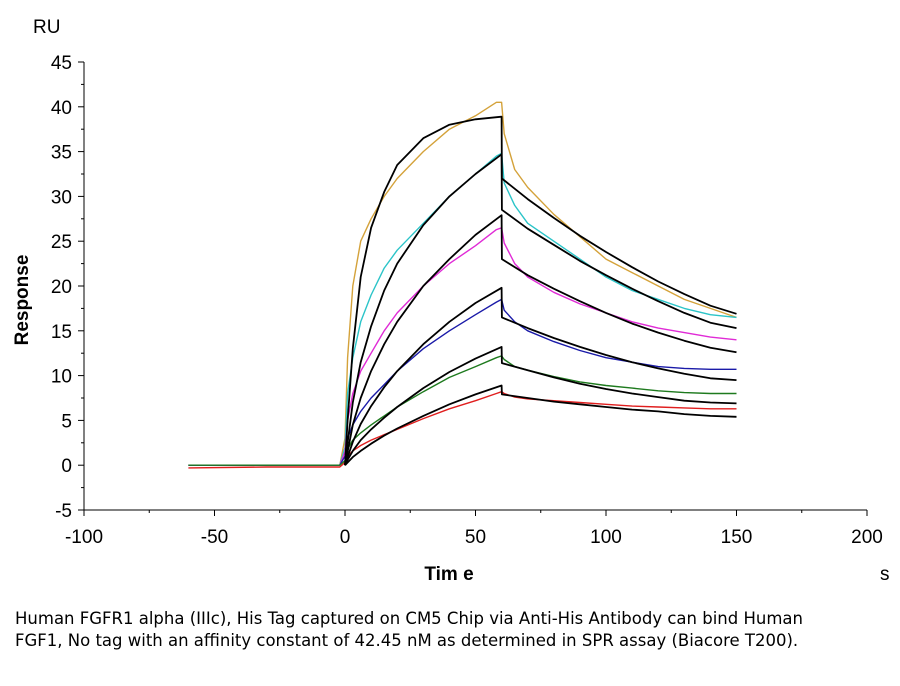  What do you see at coordinates (61, 332) in the screenshot?
I see `y-tick-label: 15` at bounding box center [61, 332].